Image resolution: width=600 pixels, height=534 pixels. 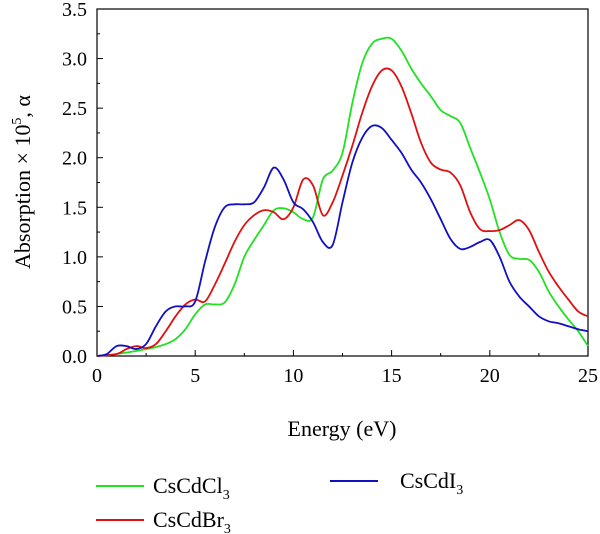 What do you see at coordinates (74, 357) in the screenshot?
I see `y-tick-label: 0.0` at bounding box center [74, 357].